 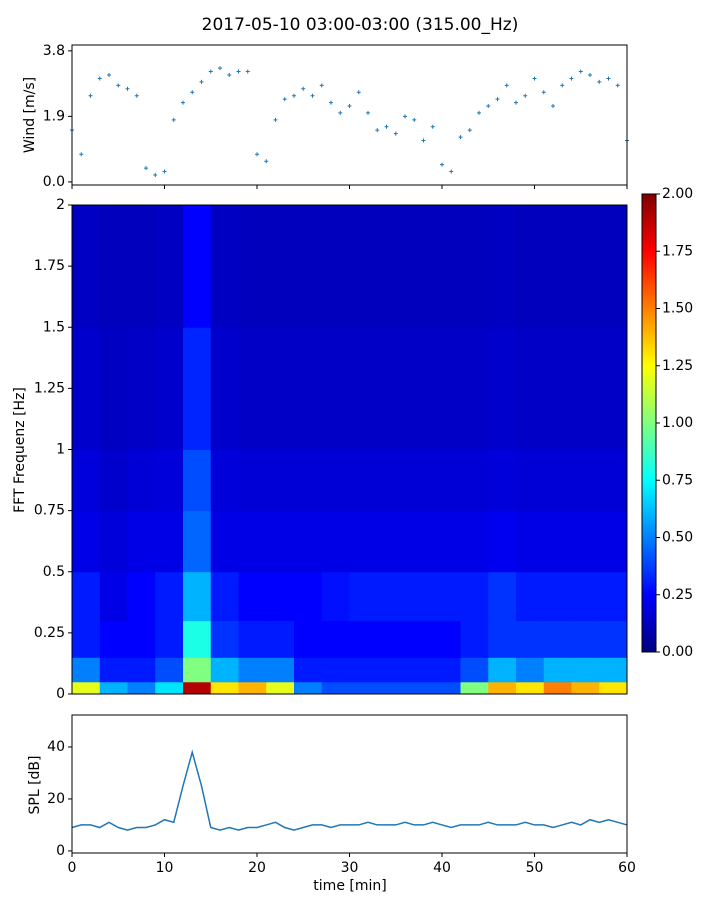 I want to click on y-tick-label: 1.75, so click(x=49, y=266).